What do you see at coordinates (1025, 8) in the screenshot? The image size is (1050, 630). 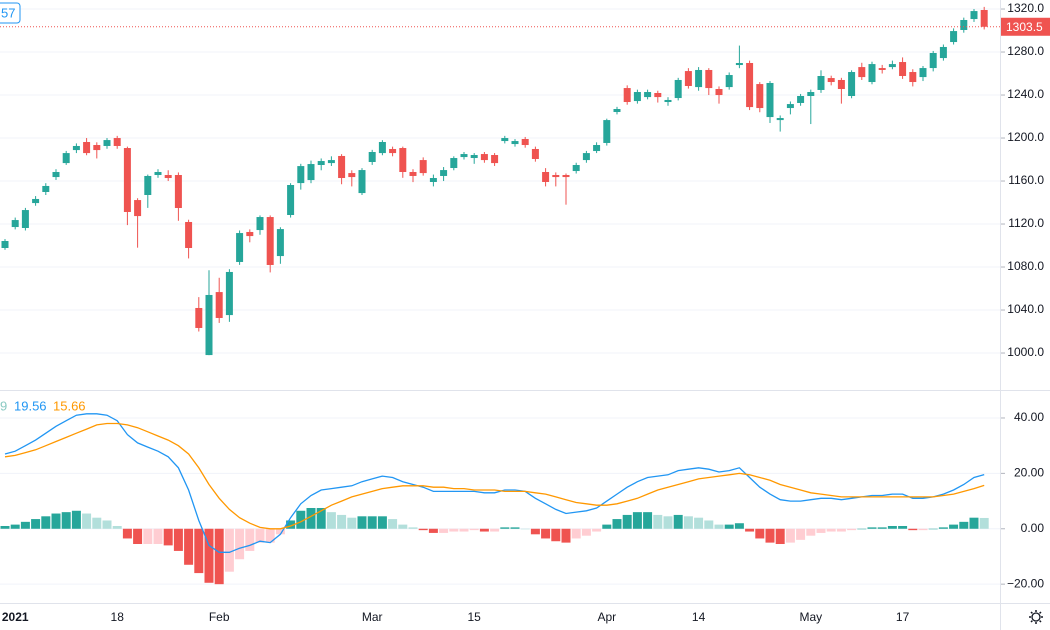 I see `y-tick-label: 1320.0` at bounding box center [1025, 8].